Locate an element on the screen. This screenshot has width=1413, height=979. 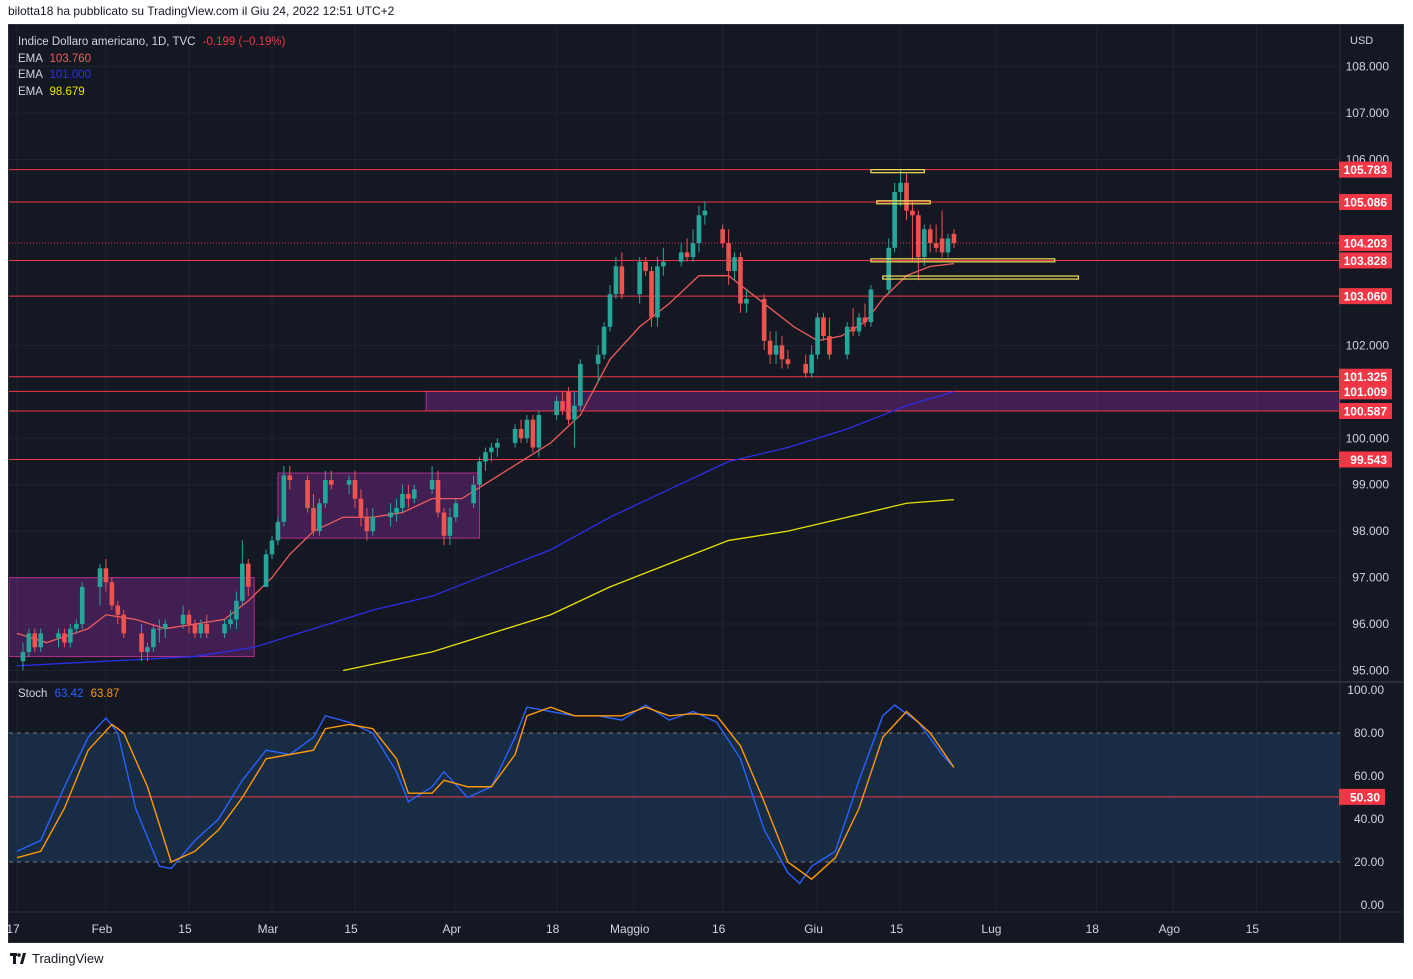
ema2-label: EMA is located at coordinates (30, 75).